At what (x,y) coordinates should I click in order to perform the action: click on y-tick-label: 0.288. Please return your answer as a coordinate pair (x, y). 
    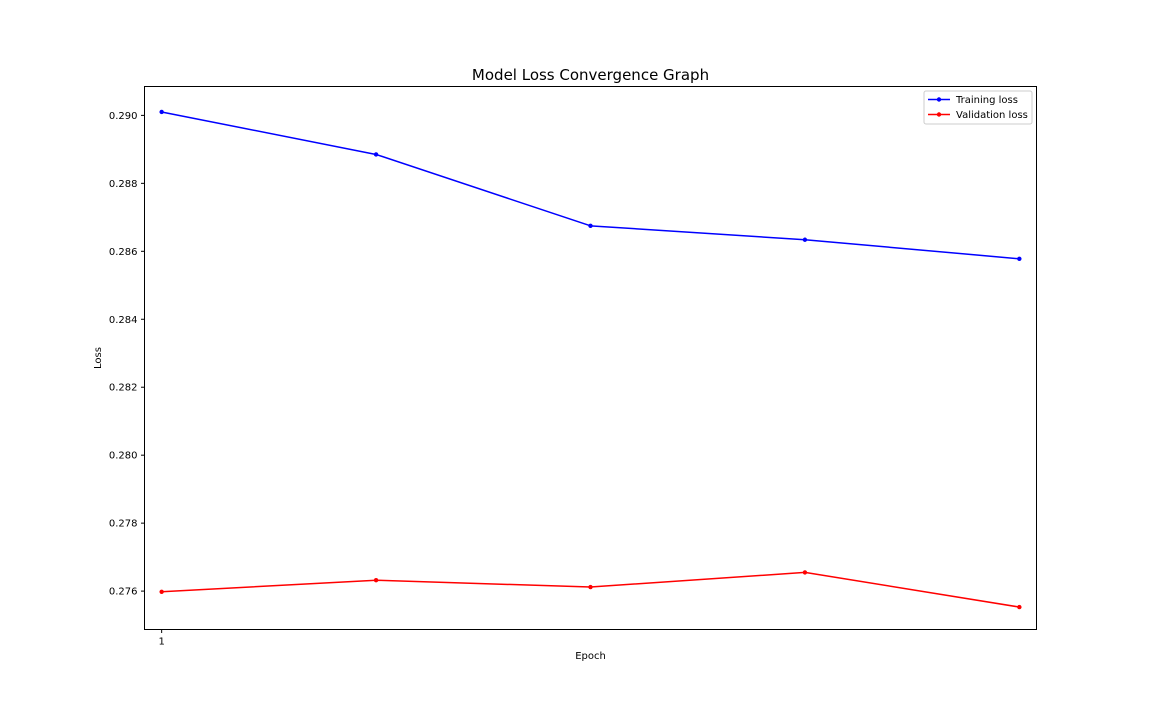
    Looking at the image, I should click on (123, 184).